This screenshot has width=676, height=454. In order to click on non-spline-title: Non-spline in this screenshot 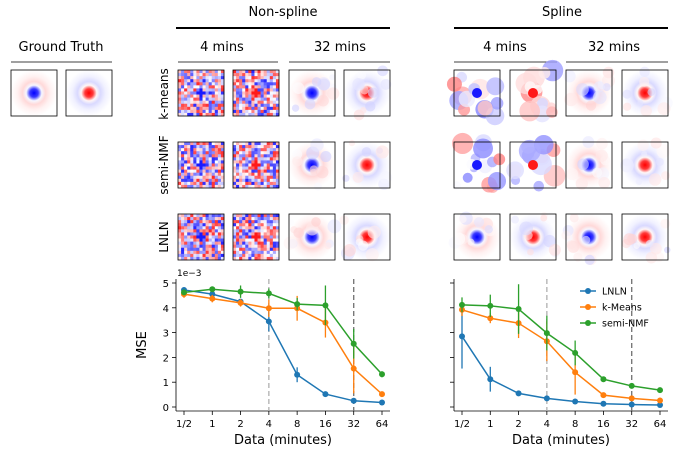, I will do `click(282, 12)`.